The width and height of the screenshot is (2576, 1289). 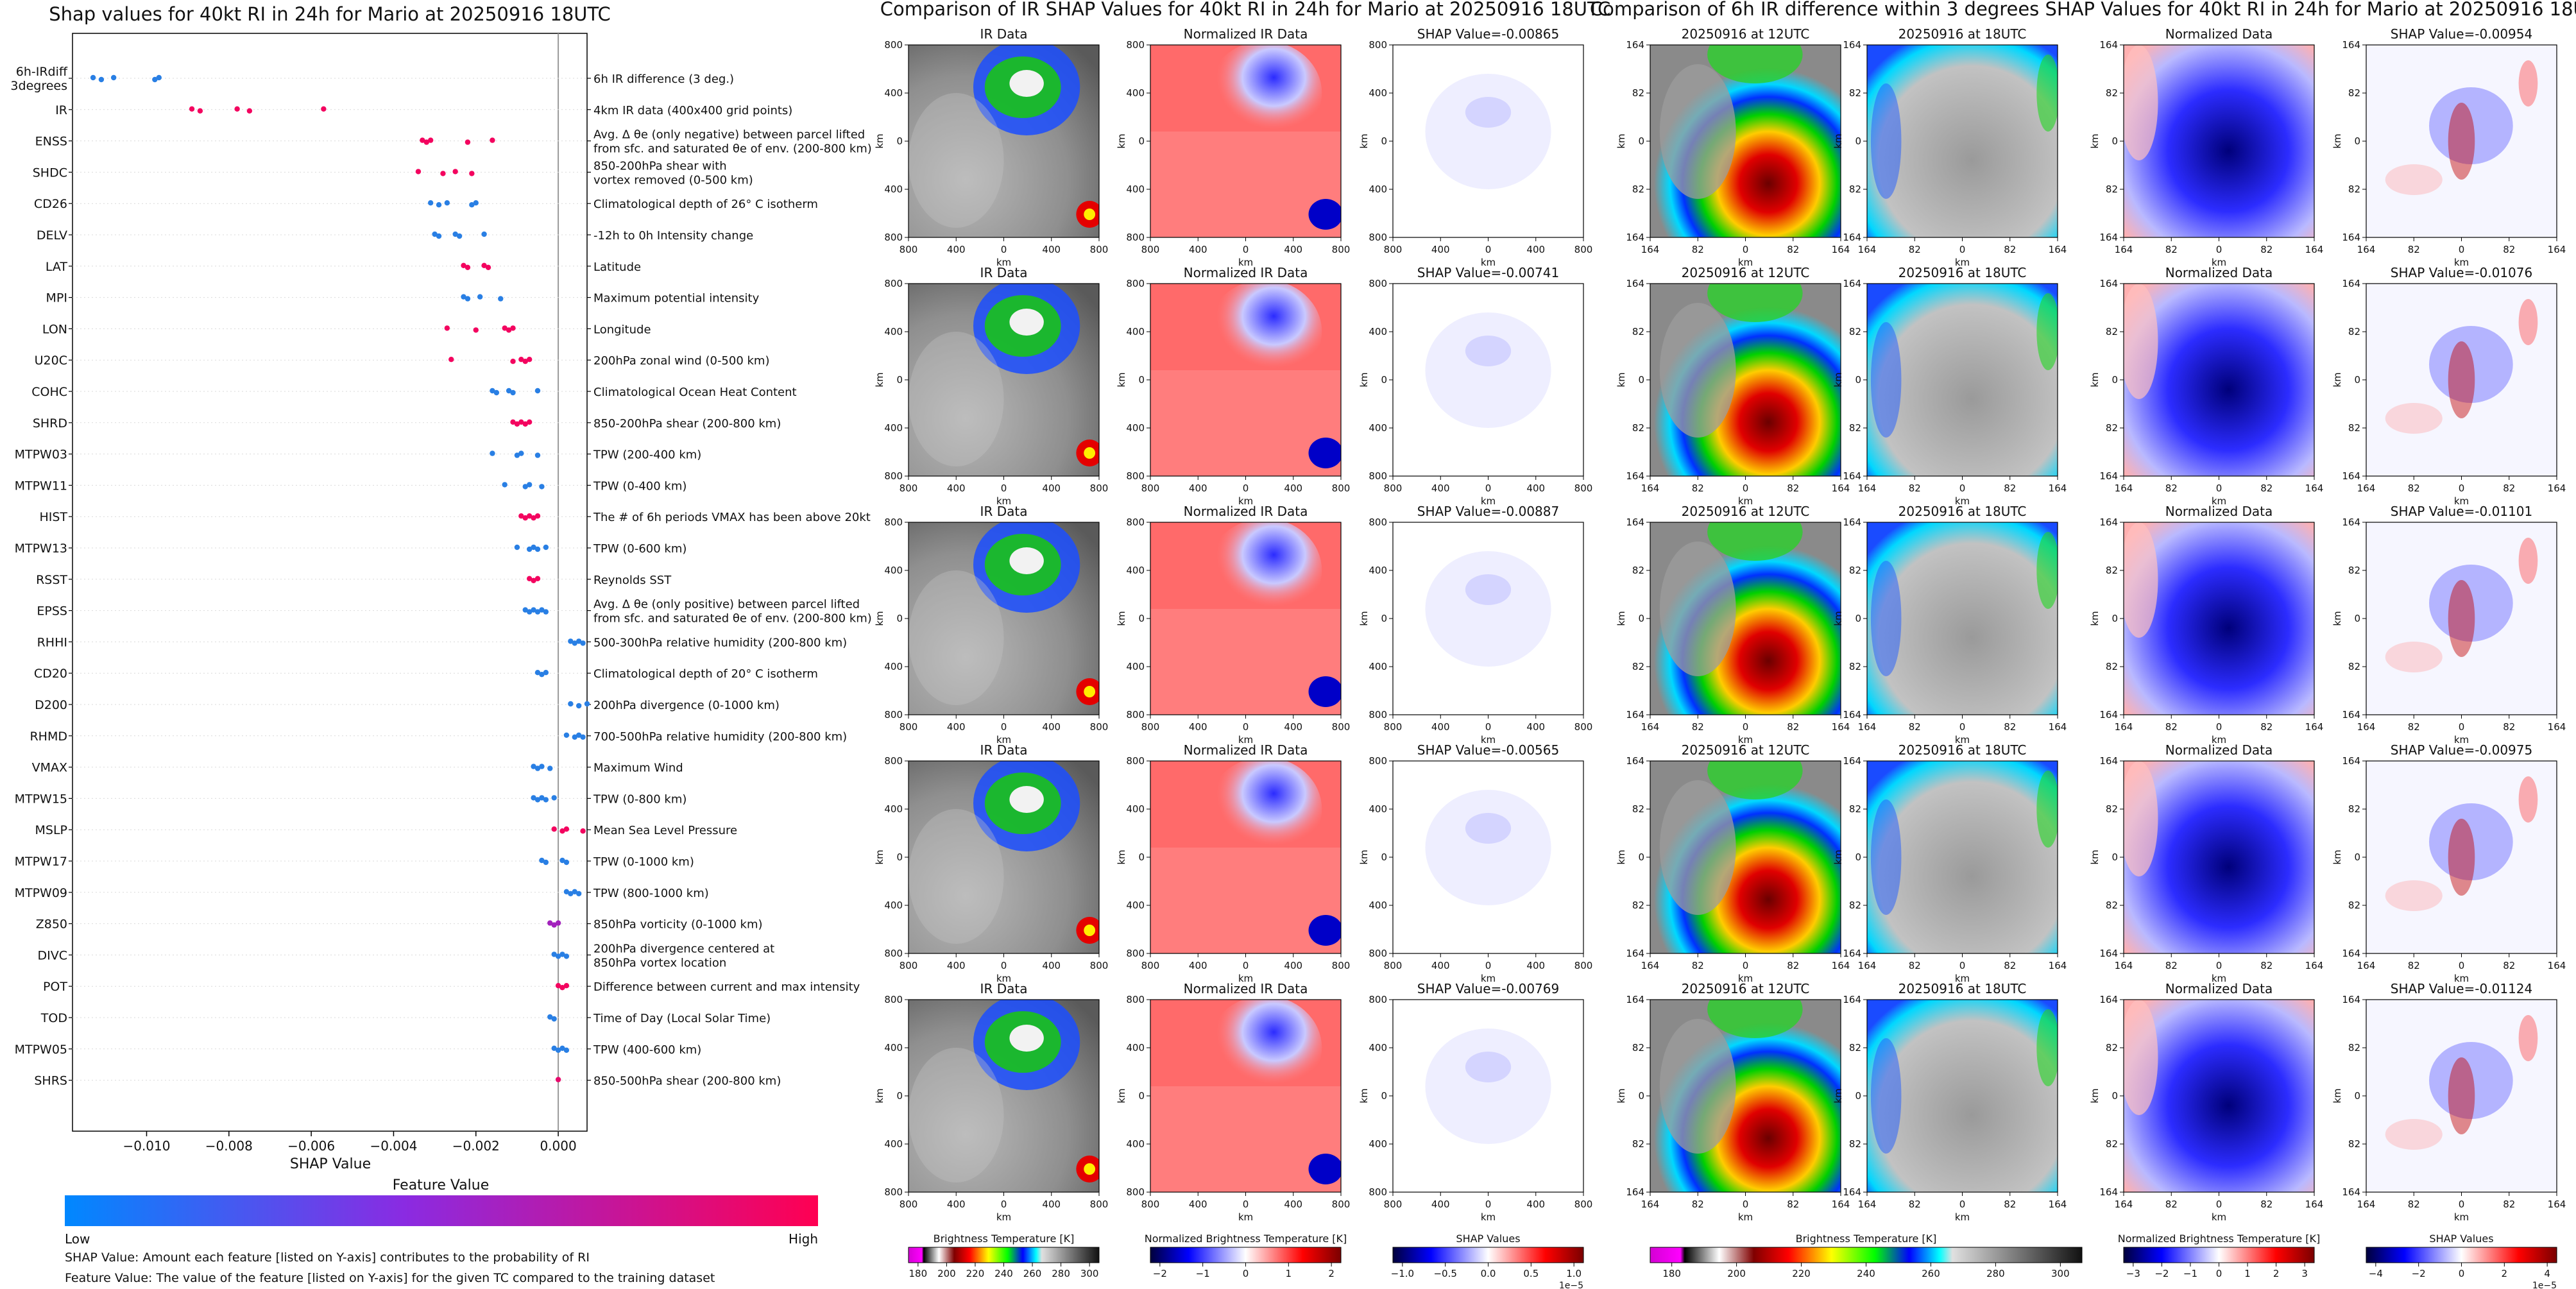 I want to click on colorbar-tick-label: −1, so click(x=1203, y=1273).